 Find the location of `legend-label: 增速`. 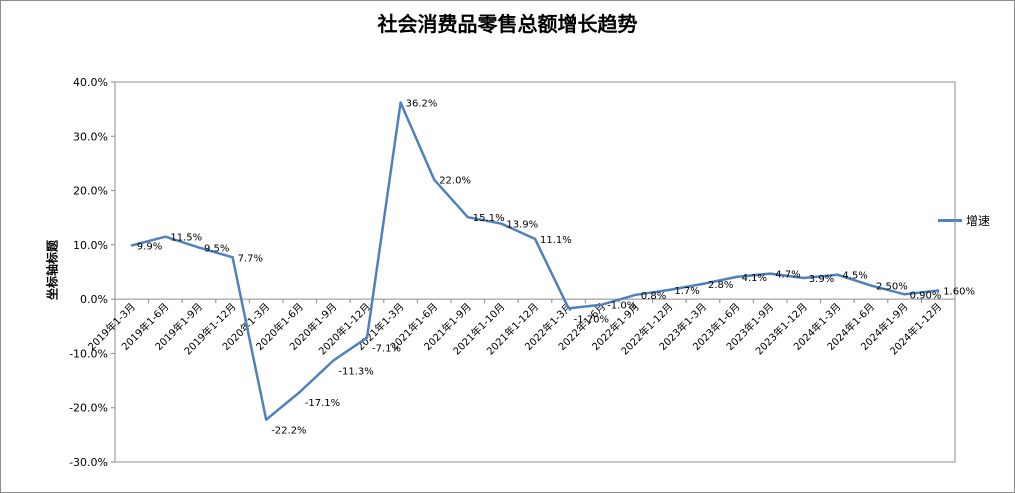

legend-label: 增速 is located at coordinates (978, 221).